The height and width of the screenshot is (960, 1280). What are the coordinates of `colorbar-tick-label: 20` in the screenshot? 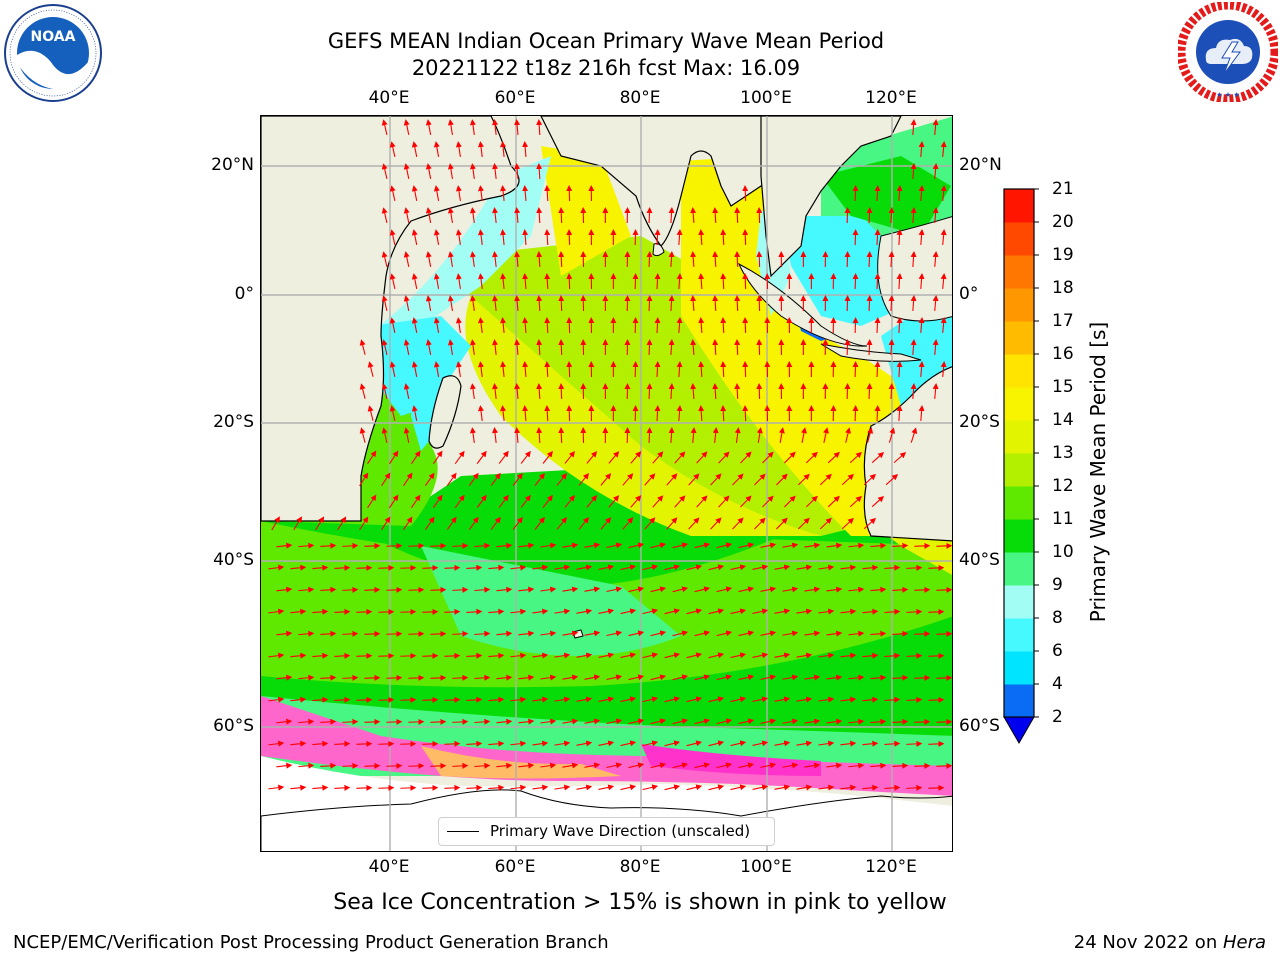 It's located at (1063, 222).